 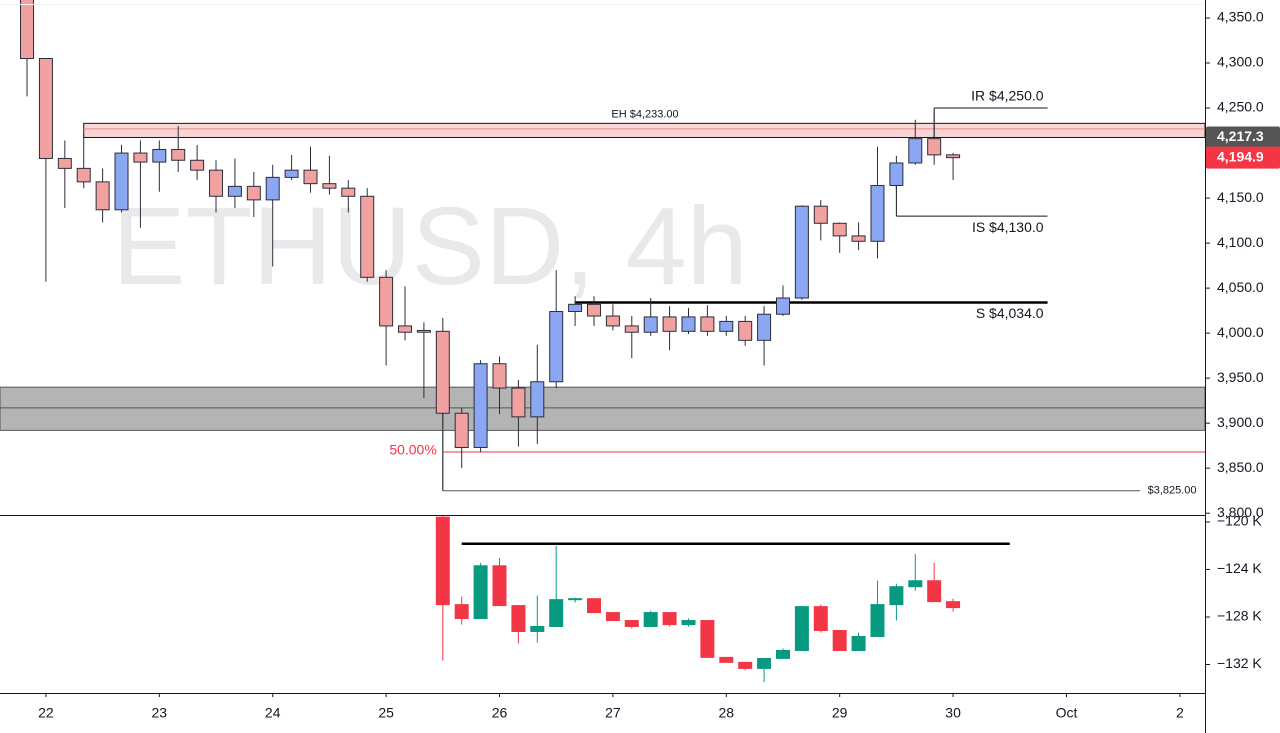 What do you see at coordinates (1067, 713) in the screenshot?
I see `x-tick-label: Oct` at bounding box center [1067, 713].